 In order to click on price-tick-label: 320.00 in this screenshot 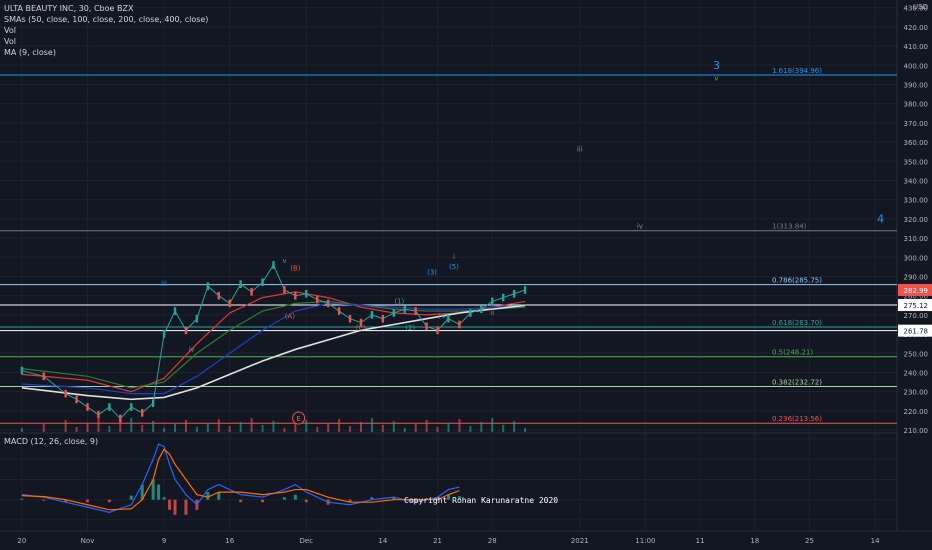, I will do `click(916, 220)`.